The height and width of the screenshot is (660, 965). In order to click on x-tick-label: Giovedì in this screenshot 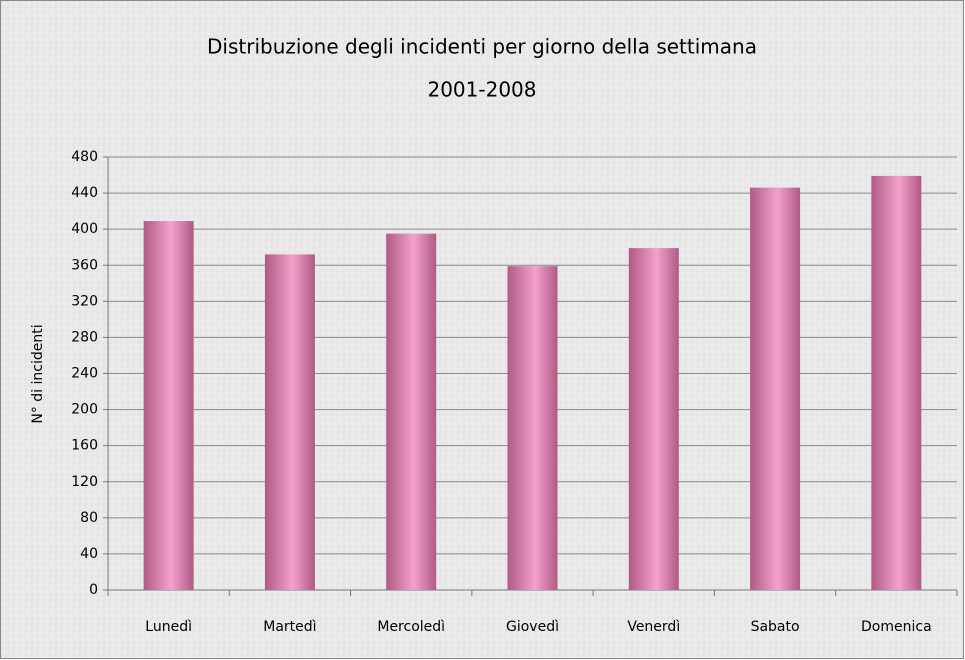, I will do `click(532, 627)`.